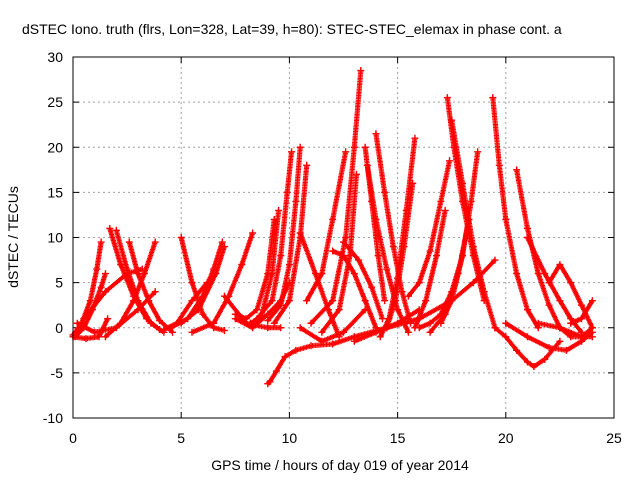 Image resolution: width=640 pixels, height=480 pixels. What do you see at coordinates (290, 438) in the screenshot?
I see `x-tick-label-2: 10` at bounding box center [290, 438].